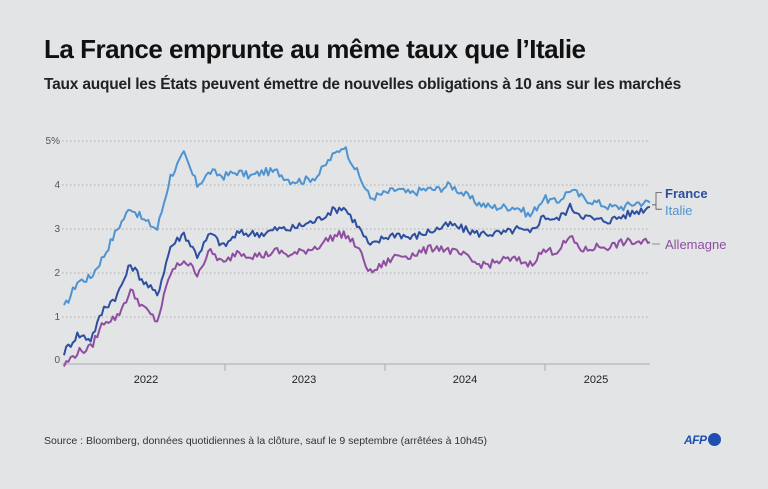 The height and width of the screenshot is (489, 768). I want to click on x-tick-label: 2022, so click(146, 380).